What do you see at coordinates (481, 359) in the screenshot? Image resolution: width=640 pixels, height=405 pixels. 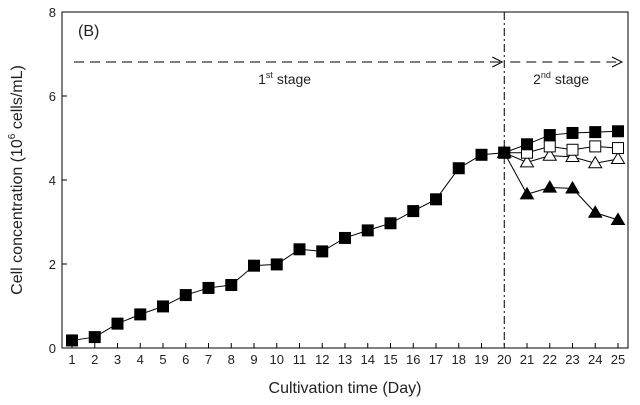 I see `x-tick-label: 19` at bounding box center [481, 359].